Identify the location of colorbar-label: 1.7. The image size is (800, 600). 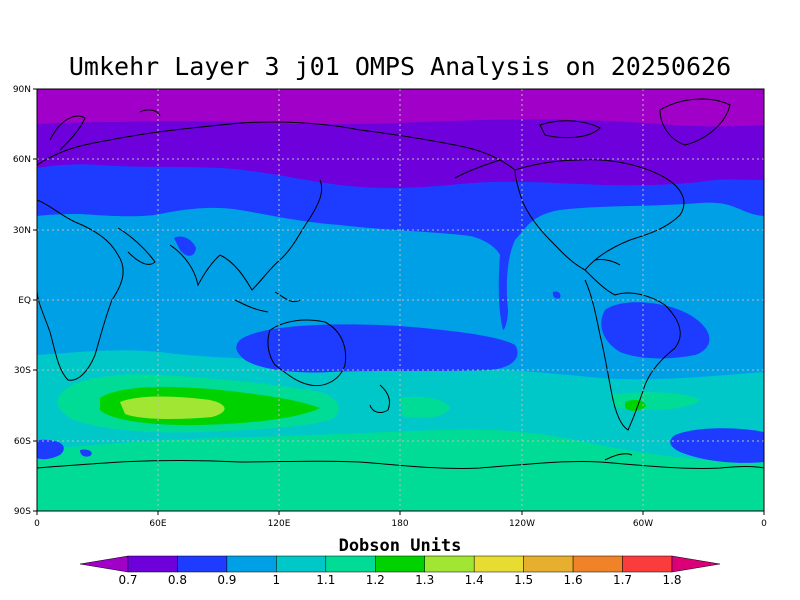
(622, 580).